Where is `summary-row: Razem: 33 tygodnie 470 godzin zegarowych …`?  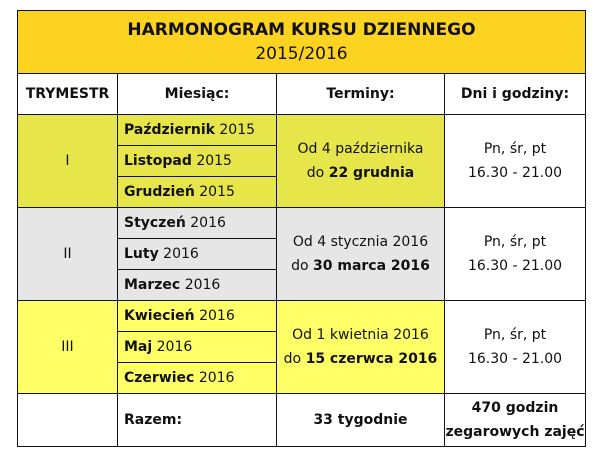
summary-row: Razem: 33 tygodnie 470 godzin zegarowych … is located at coordinates (301, 420).